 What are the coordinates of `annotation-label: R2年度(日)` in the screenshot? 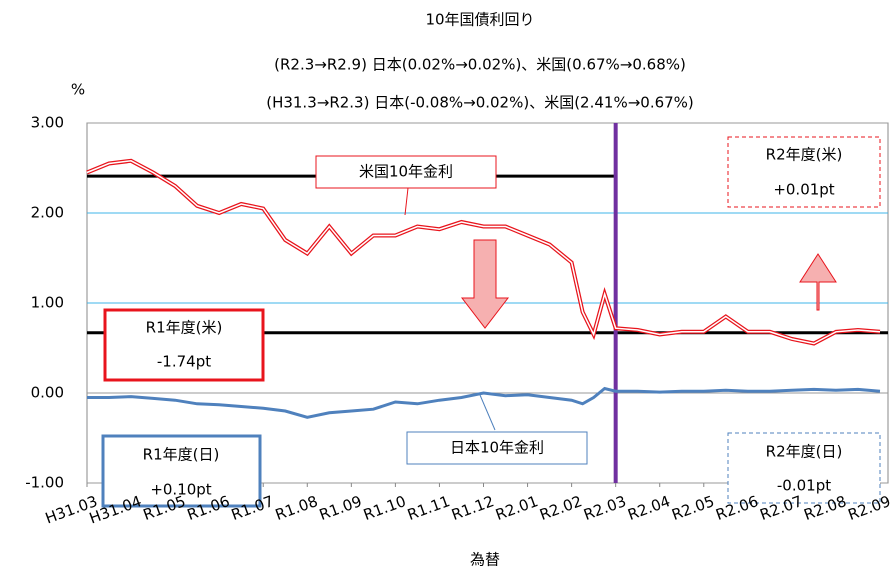 It's located at (804, 452).